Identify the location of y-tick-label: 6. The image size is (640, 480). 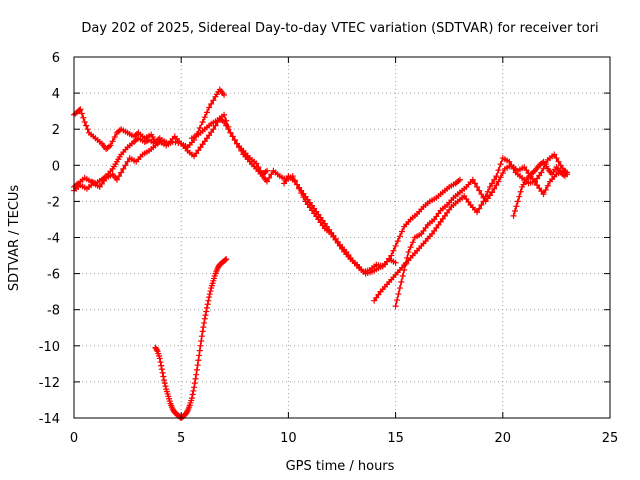
(56, 58).